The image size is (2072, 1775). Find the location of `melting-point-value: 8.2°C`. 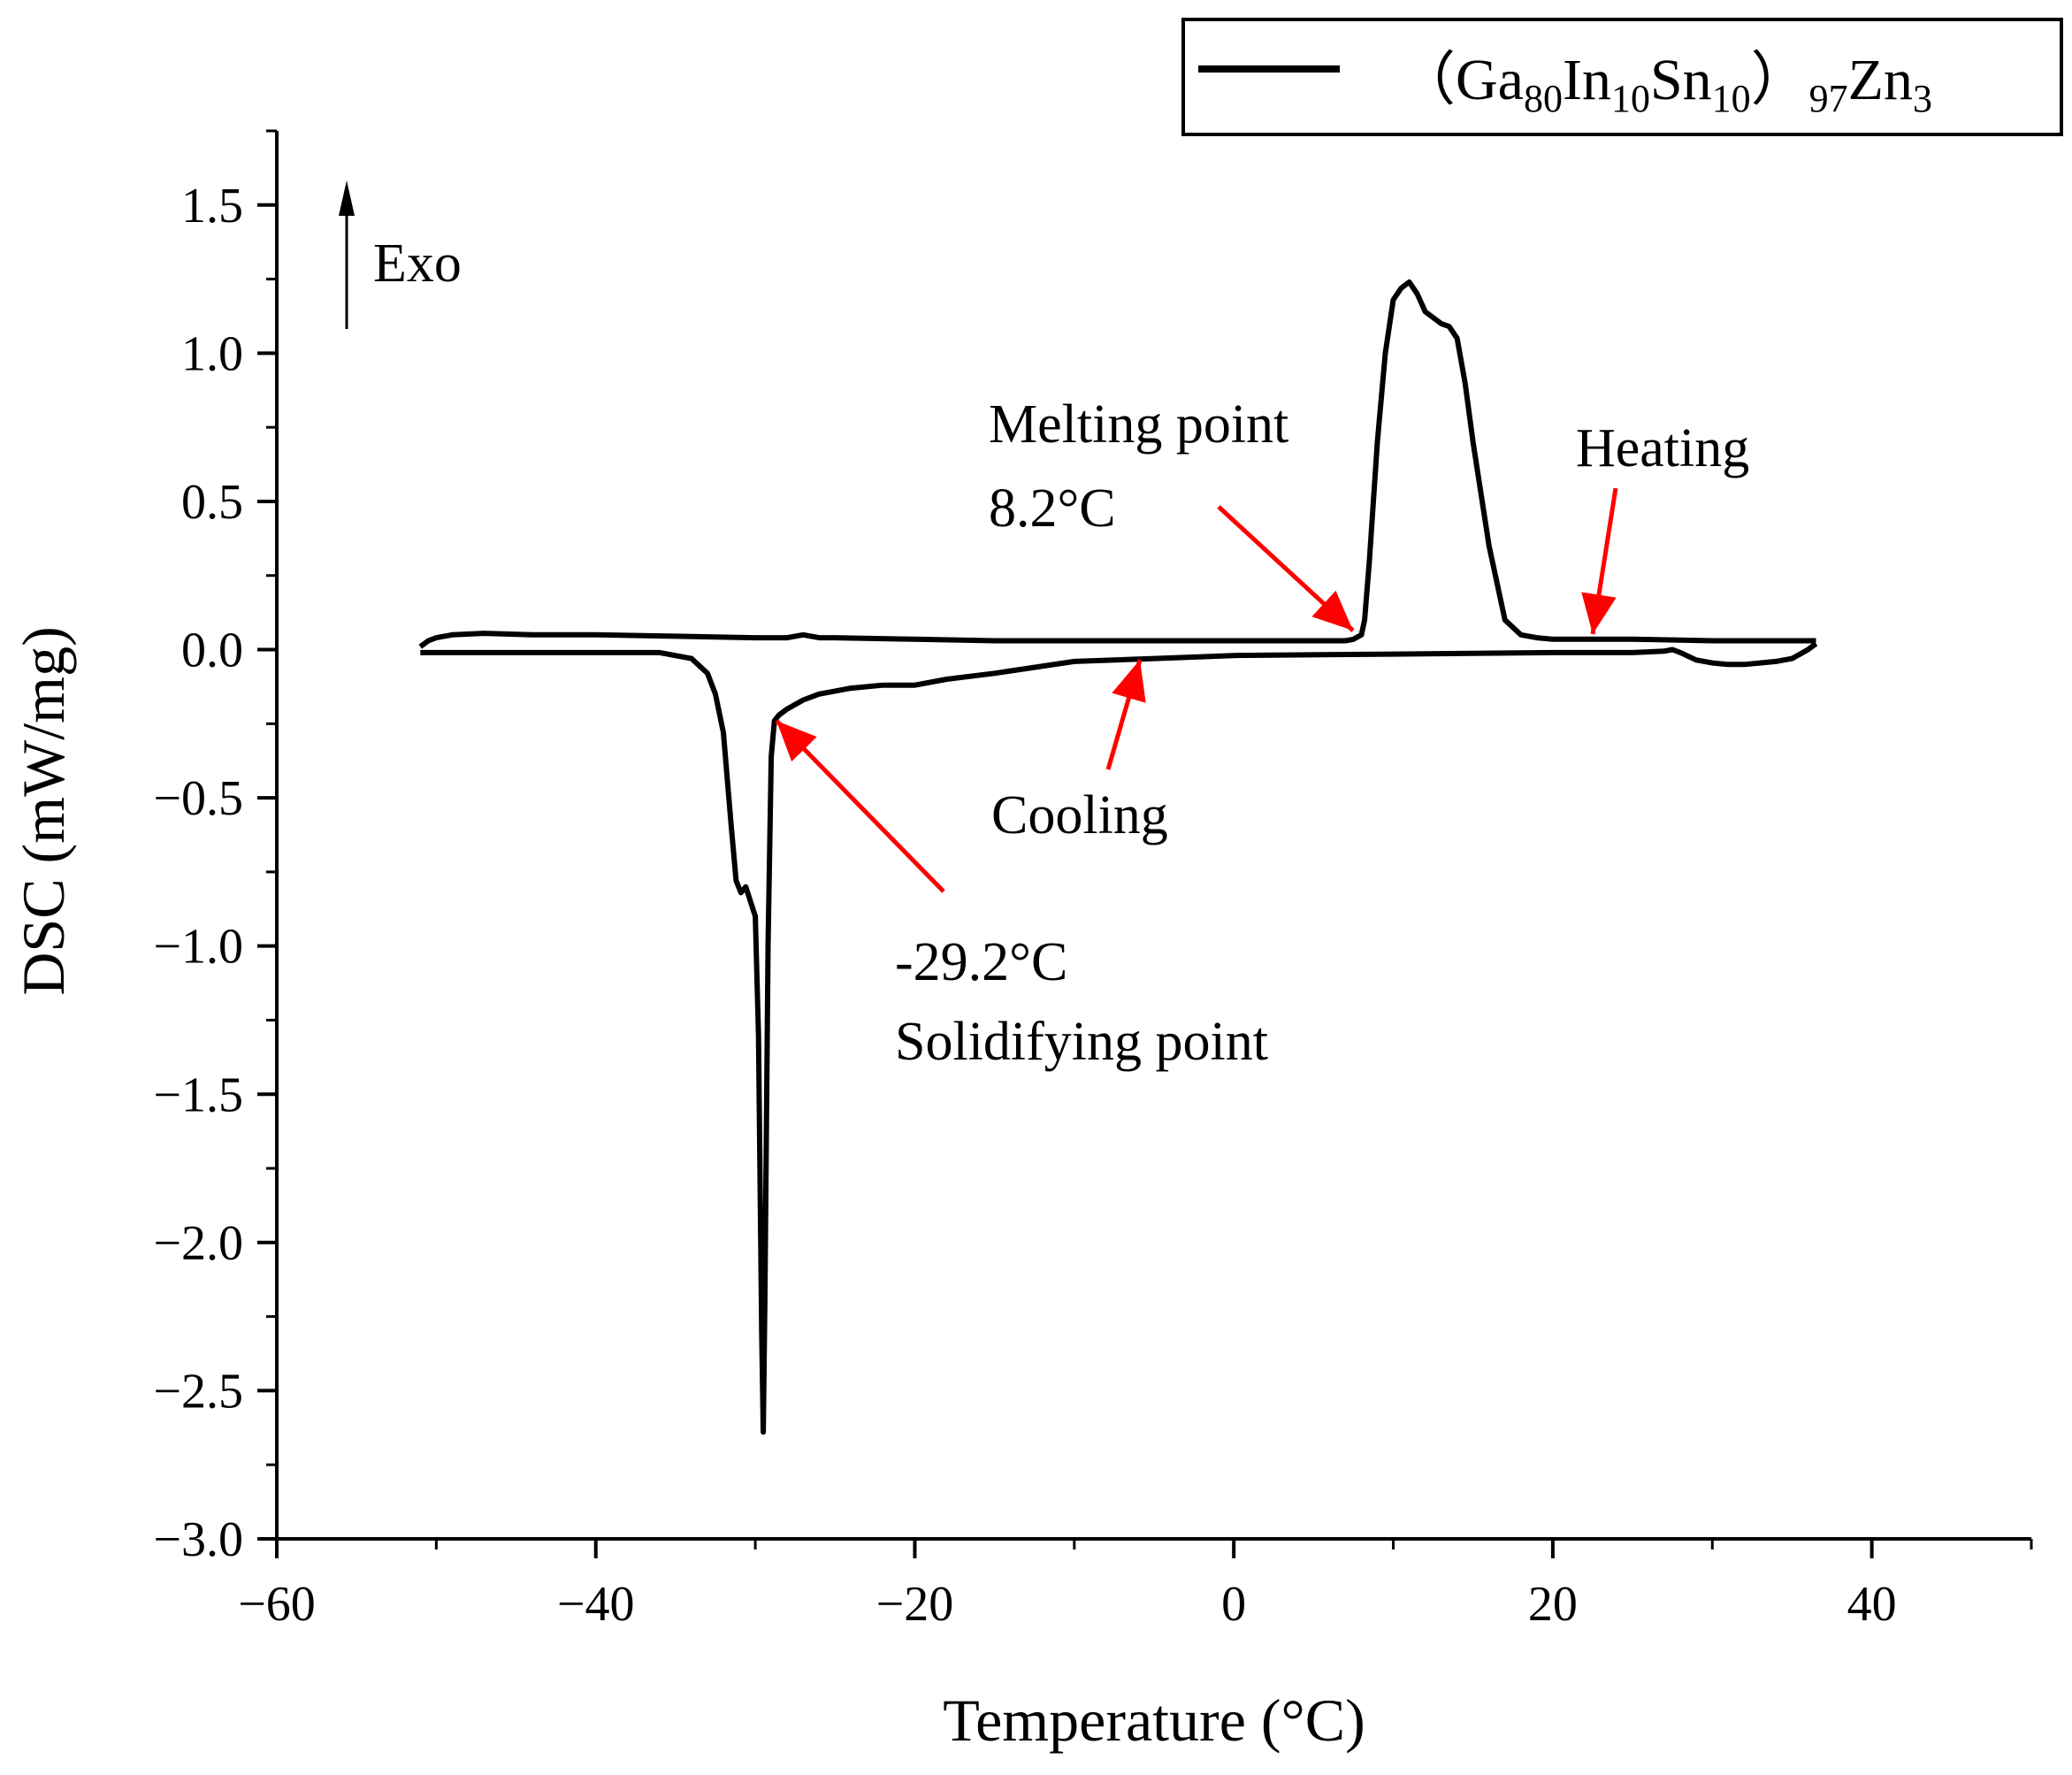

melting-point-value: 8.2°C is located at coordinates (1053, 508).